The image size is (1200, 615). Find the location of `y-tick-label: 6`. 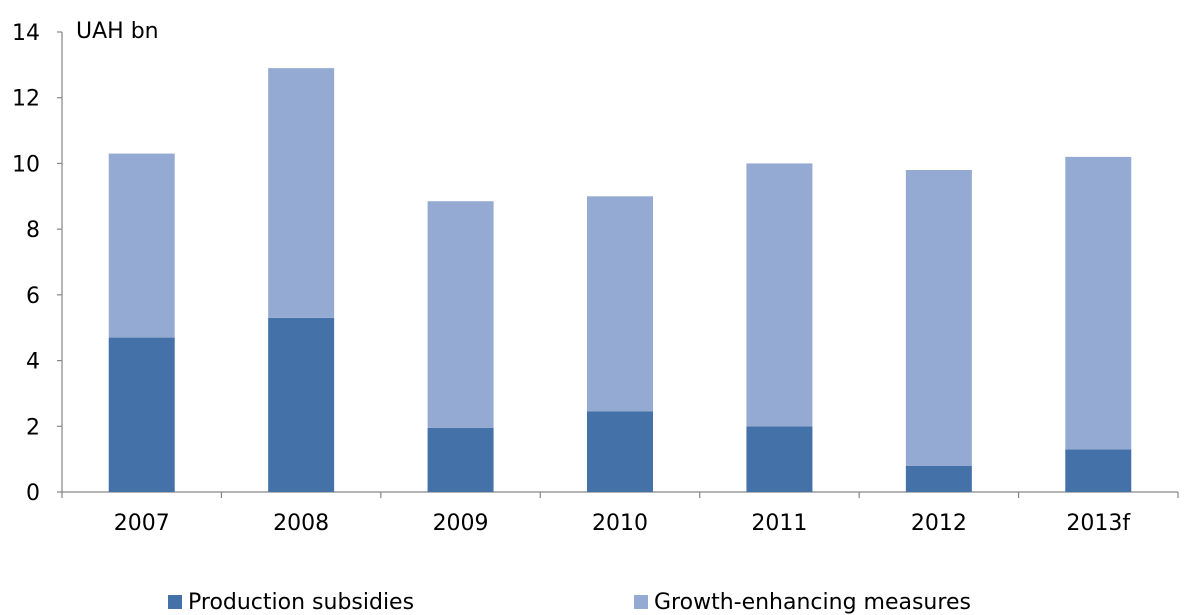

y-tick-label: 6 is located at coordinates (33, 296).